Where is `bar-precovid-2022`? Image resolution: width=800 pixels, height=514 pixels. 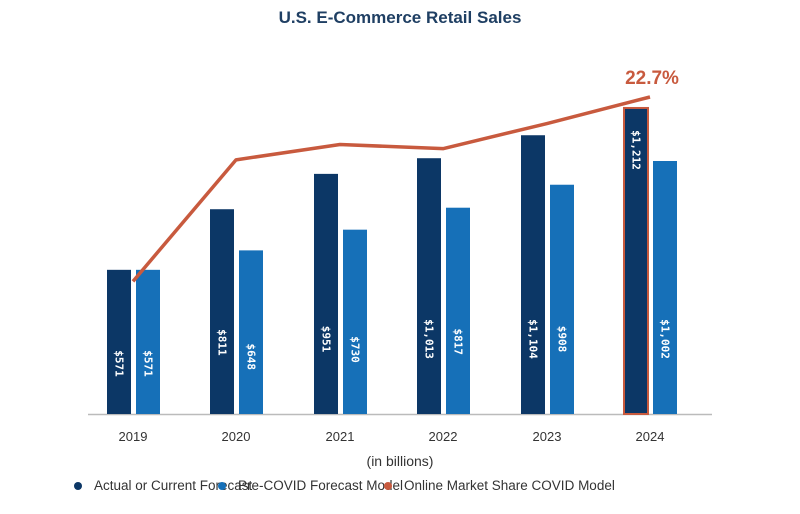
bar-precovid-2022 is located at coordinates (458, 310).